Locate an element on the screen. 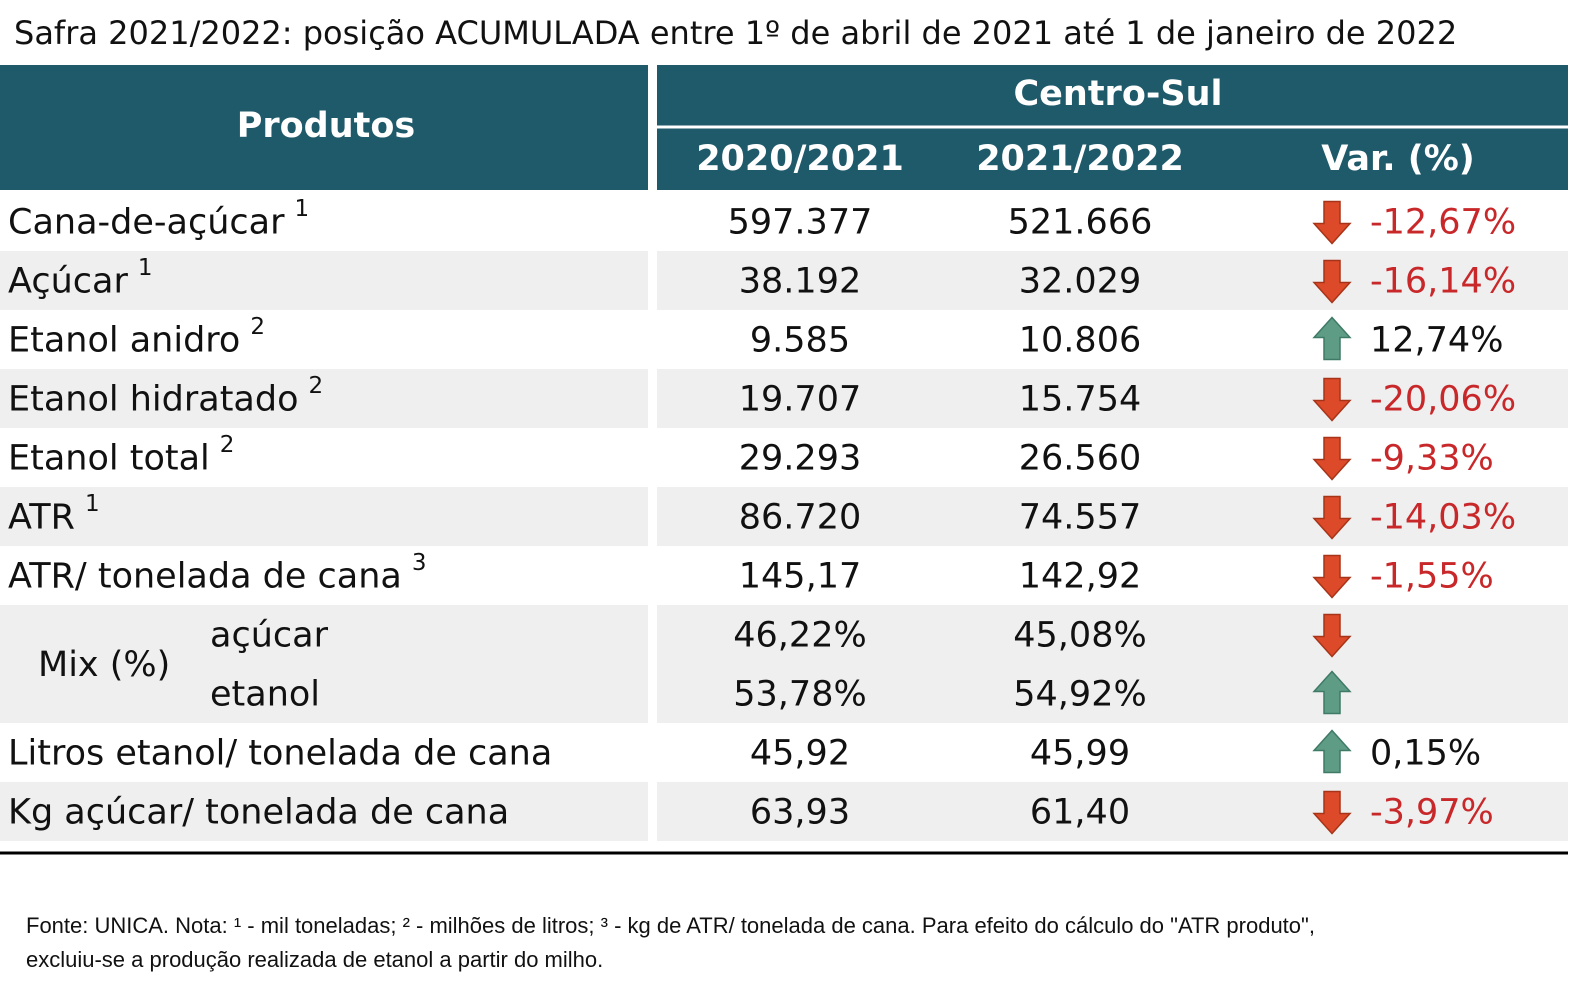  row-label: Litros etanol/ tonelada de cana is located at coordinates (280, 754).